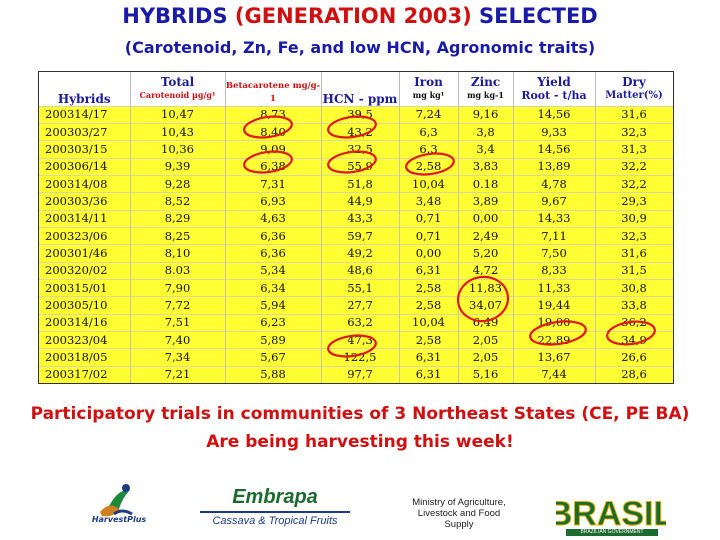 Image resolution: width=720 pixels, height=540 pixels. Describe the element at coordinates (554, 339) in the screenshot. I see `table-cell: 22,89` at that location.